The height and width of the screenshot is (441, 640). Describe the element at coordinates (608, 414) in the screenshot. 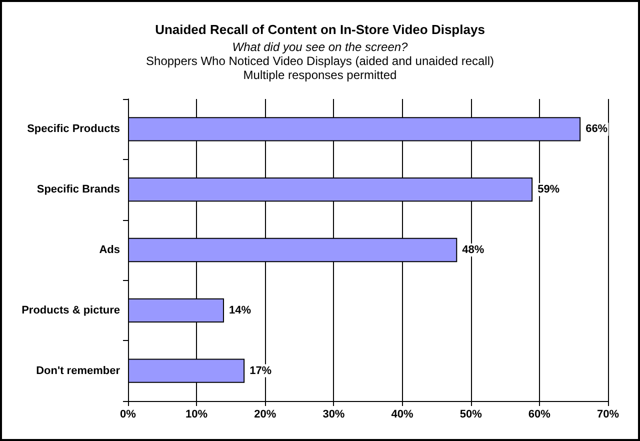

I see `x-tick-label: 70%` at that location.